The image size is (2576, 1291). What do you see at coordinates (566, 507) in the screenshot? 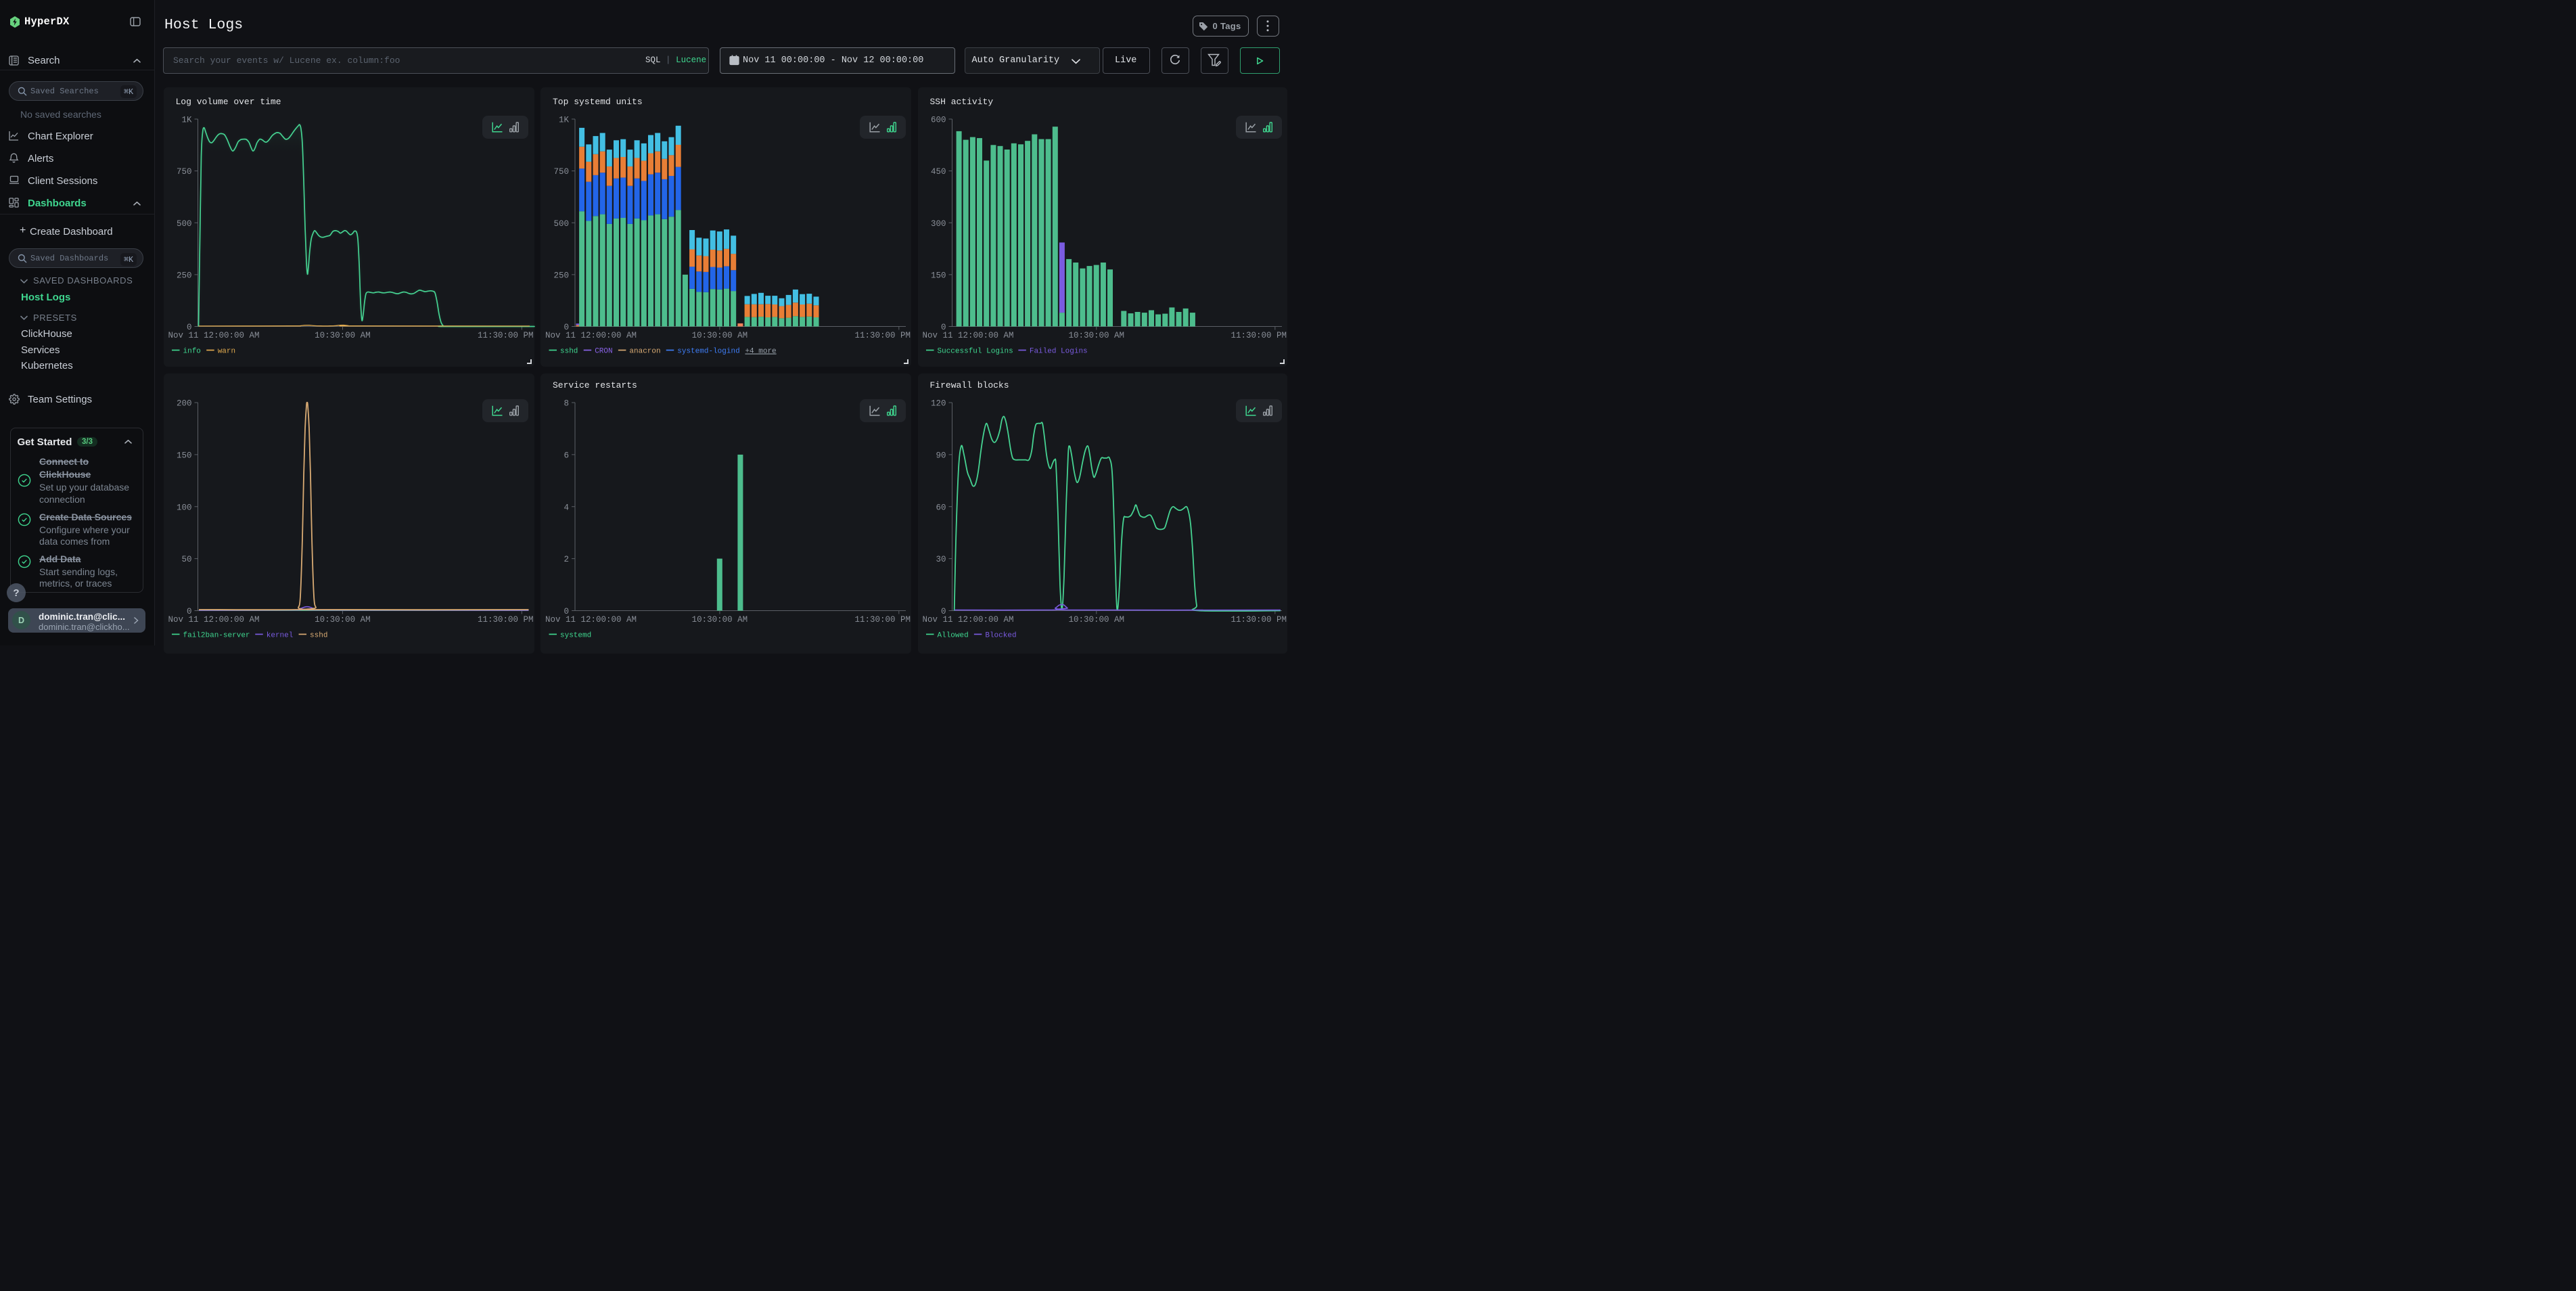
I see `svg-text: 4` at bounding box center [566, 507].